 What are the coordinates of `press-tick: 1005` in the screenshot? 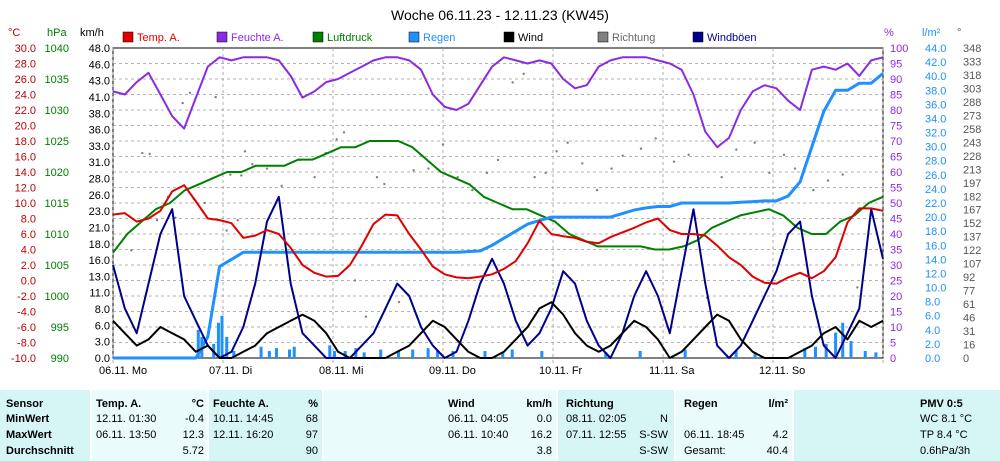 It's located at (57, 266).